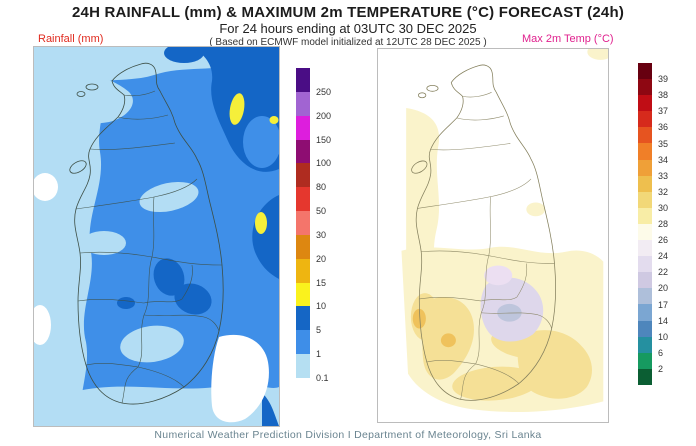 The height and width of the screenshot is (446, 696). What do you see at coordinates (568, 39) in the screenshot?
I see `temperature-panel-label: Max 2m Temp (°C)` at bounding box center [568, 39].